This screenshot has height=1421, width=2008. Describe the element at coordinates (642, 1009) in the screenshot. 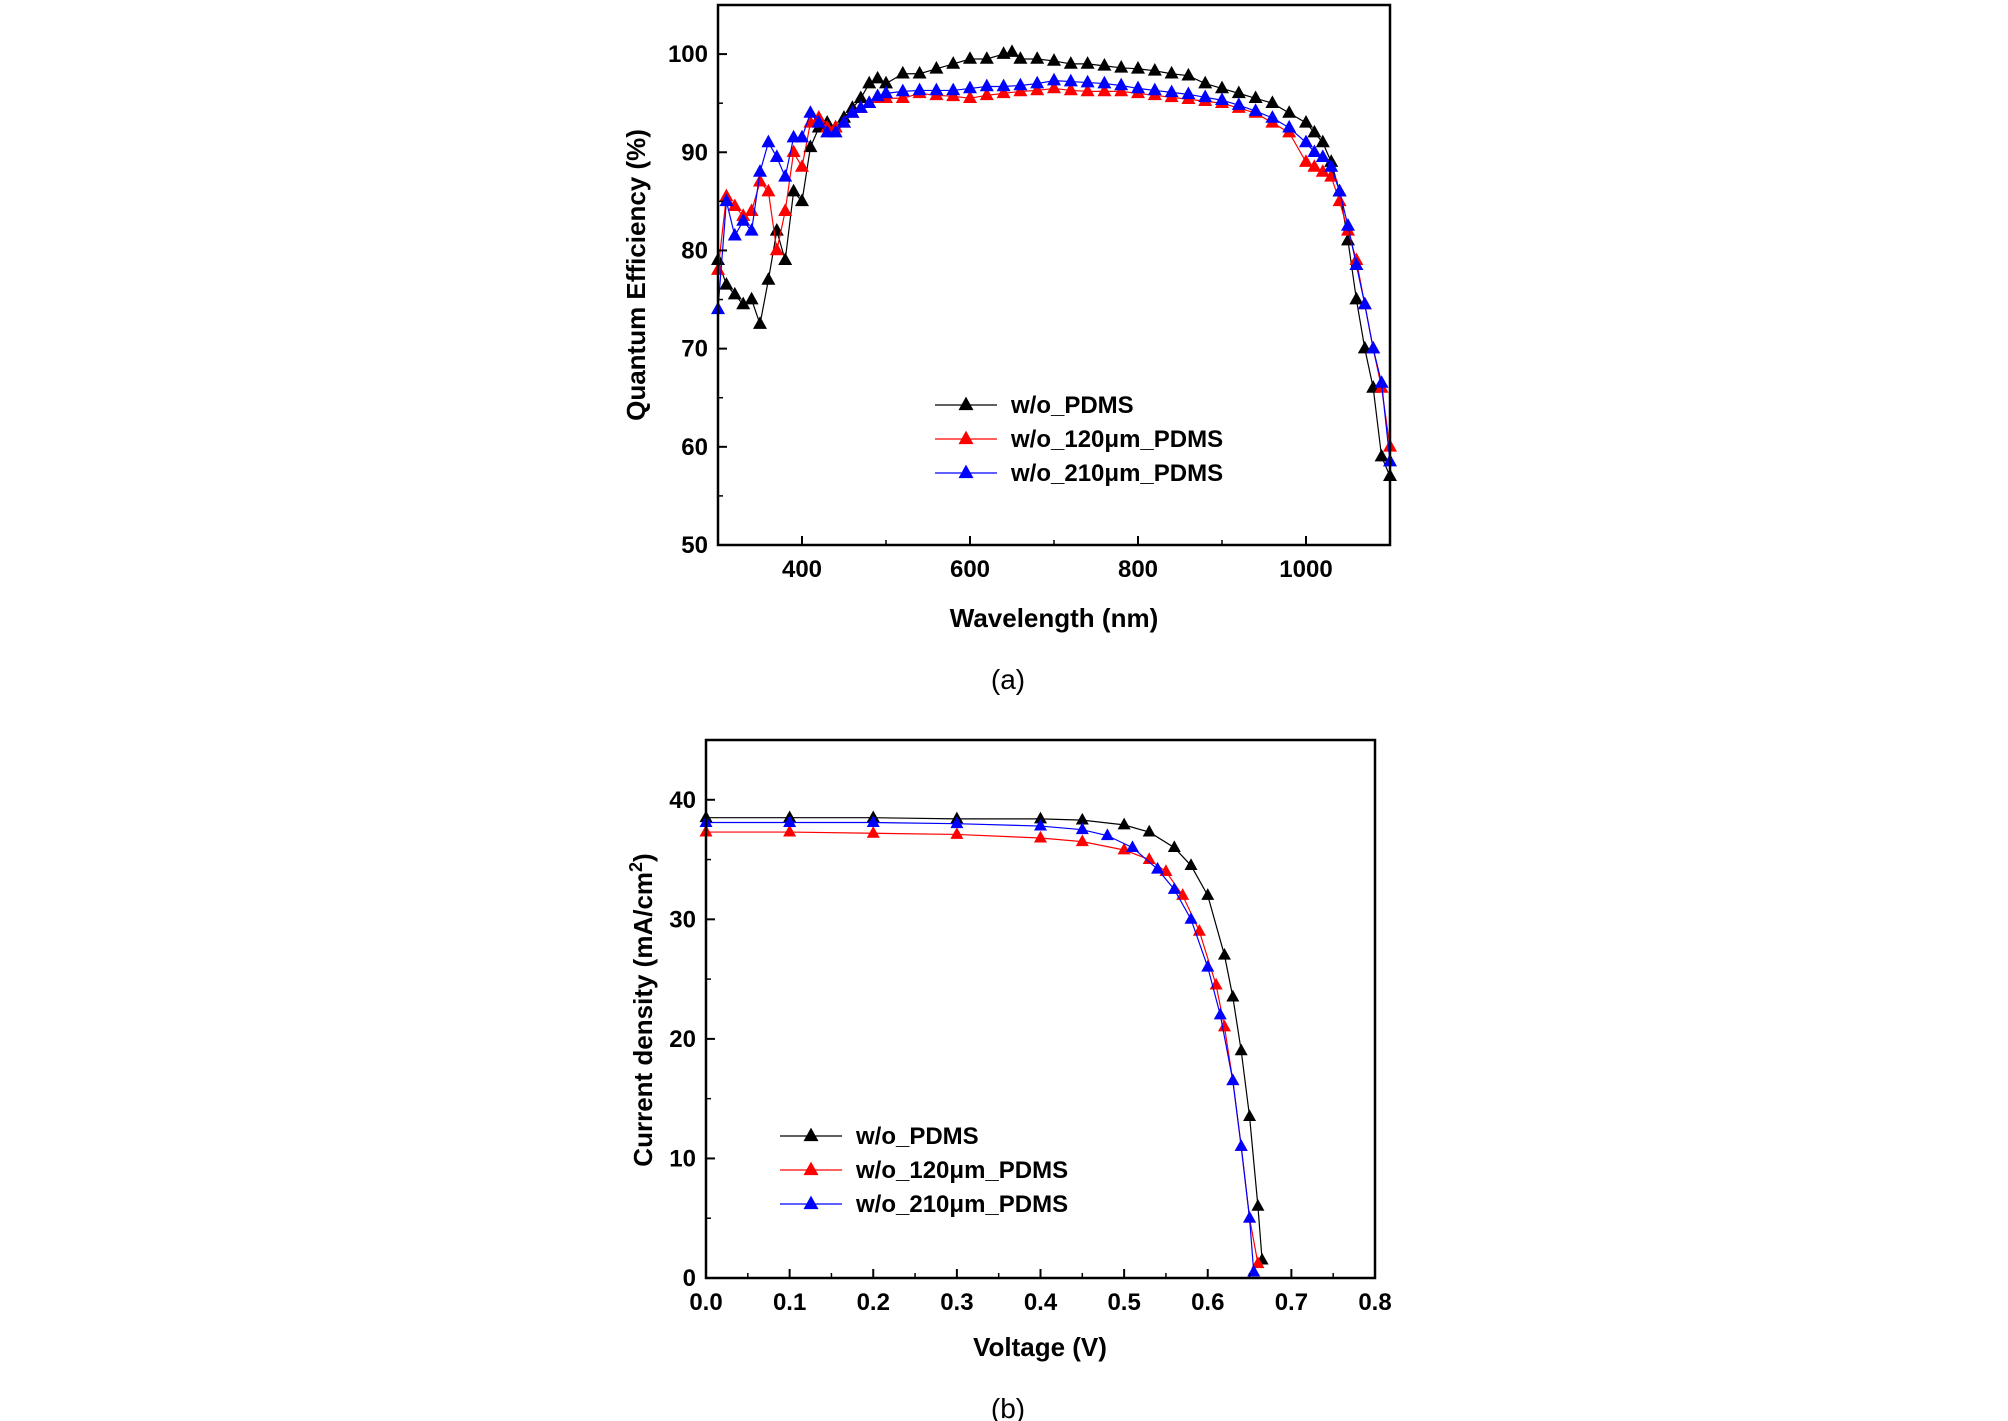

I see `chart-b-y-axis-label: Current density (mA/cm2)` at that location.